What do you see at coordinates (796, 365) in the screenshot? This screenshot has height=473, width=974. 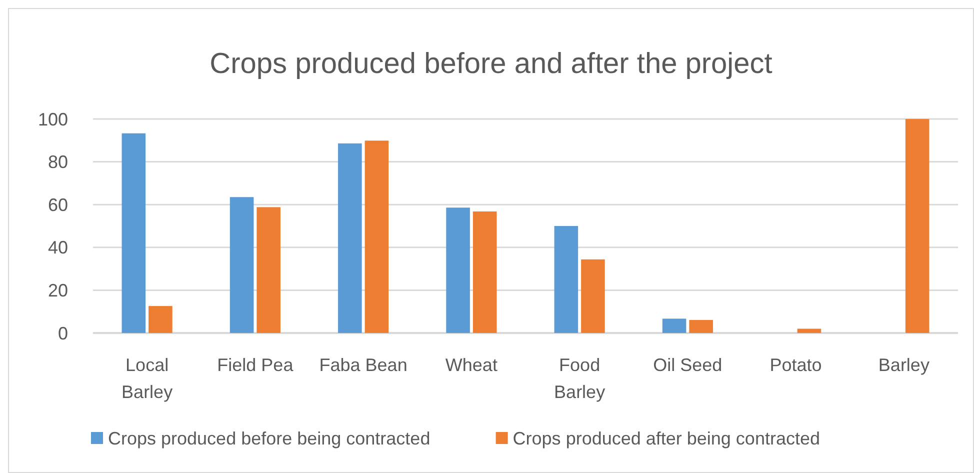 I see `x-tick-label: Potato` at bounding box center [796, 365].